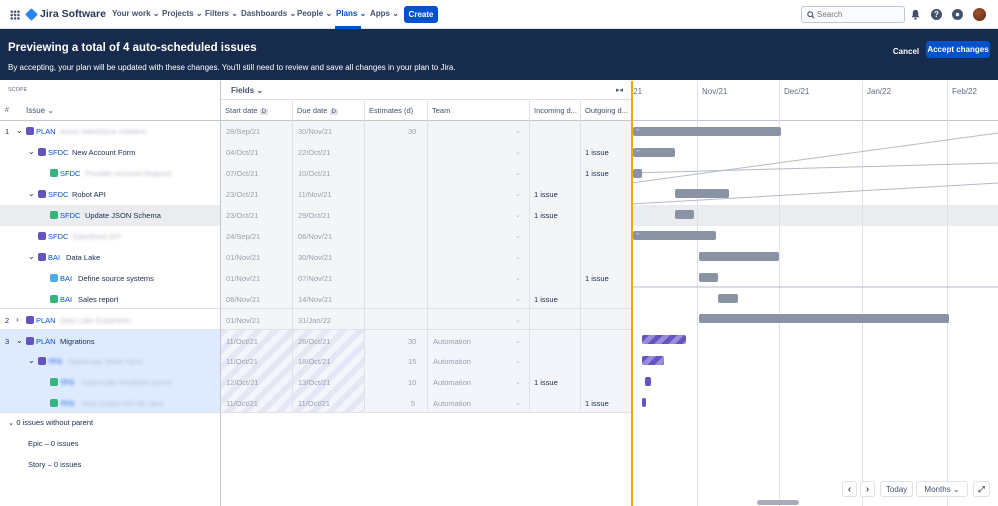 The image size is (998, 506). I want to click on due-date: 22/Oct/21, so click(314, 152).